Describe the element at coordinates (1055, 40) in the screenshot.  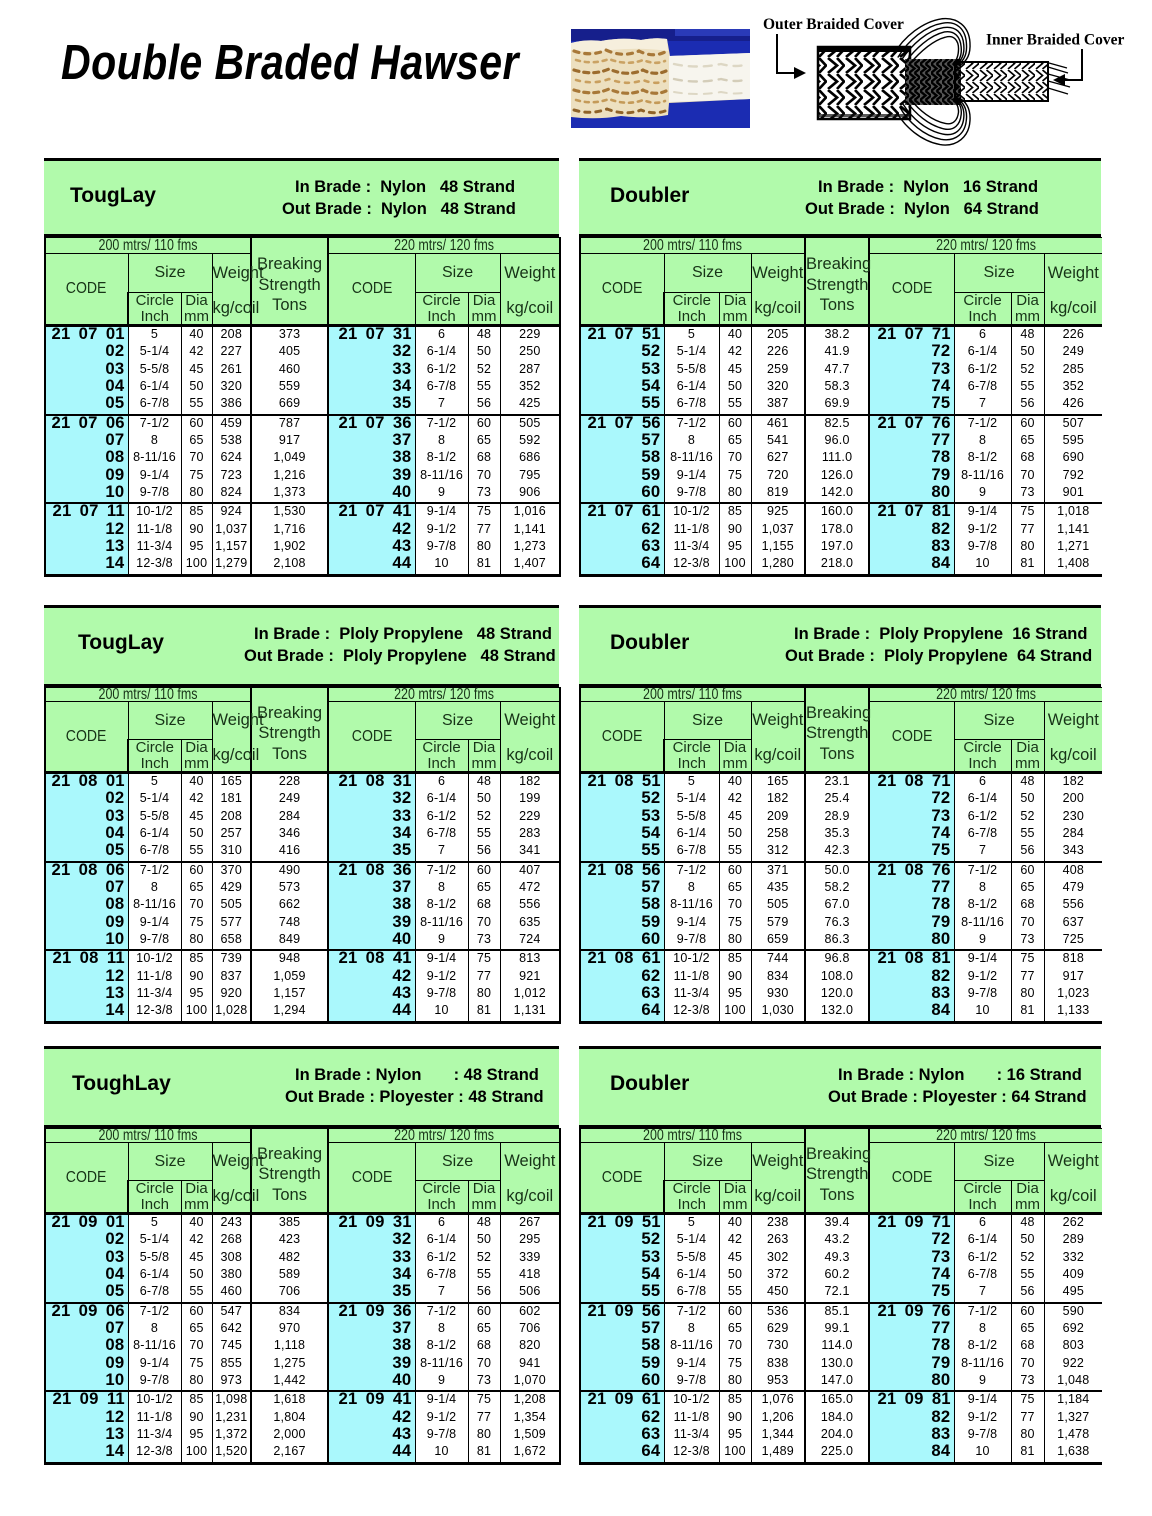
I see `svg-text: Inner Braided Cover` at that location.